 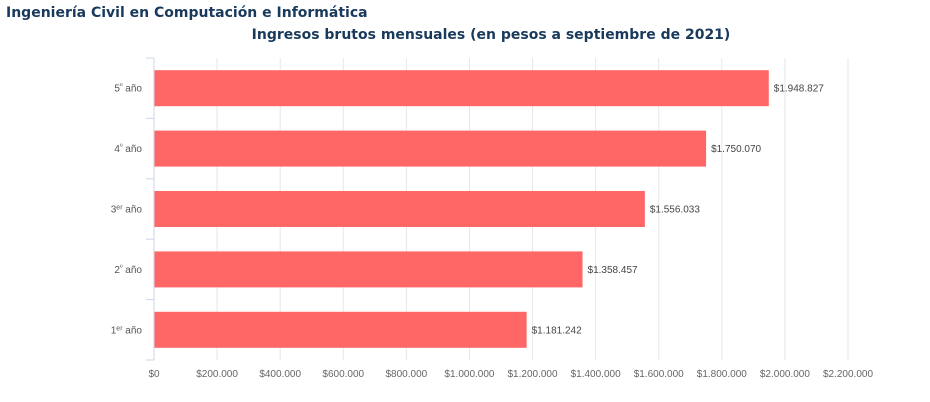 What do you see at coordinates (469, 374) in the screenshot?
I see `x-tick-label: $1.000.000` at bounding box center [469, 374].